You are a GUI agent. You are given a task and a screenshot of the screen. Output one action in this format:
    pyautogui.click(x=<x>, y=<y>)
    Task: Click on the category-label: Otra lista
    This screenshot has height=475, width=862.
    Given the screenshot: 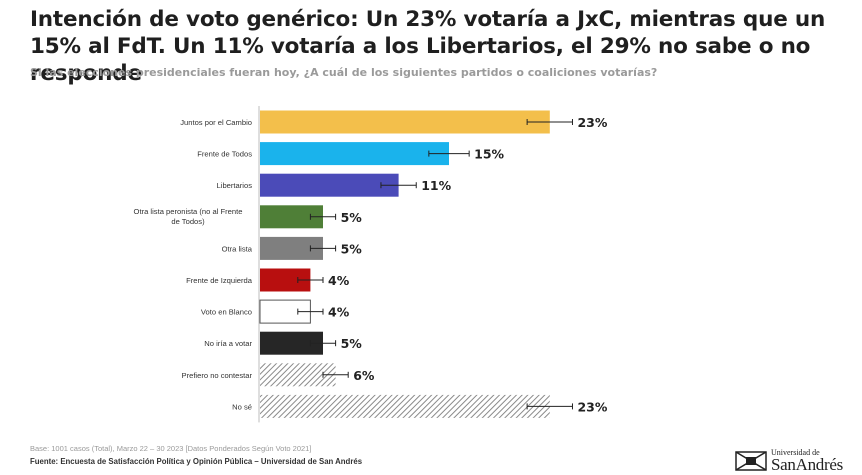 What is the action you would take?
    pyautogui.click(x=237, y=248)
    